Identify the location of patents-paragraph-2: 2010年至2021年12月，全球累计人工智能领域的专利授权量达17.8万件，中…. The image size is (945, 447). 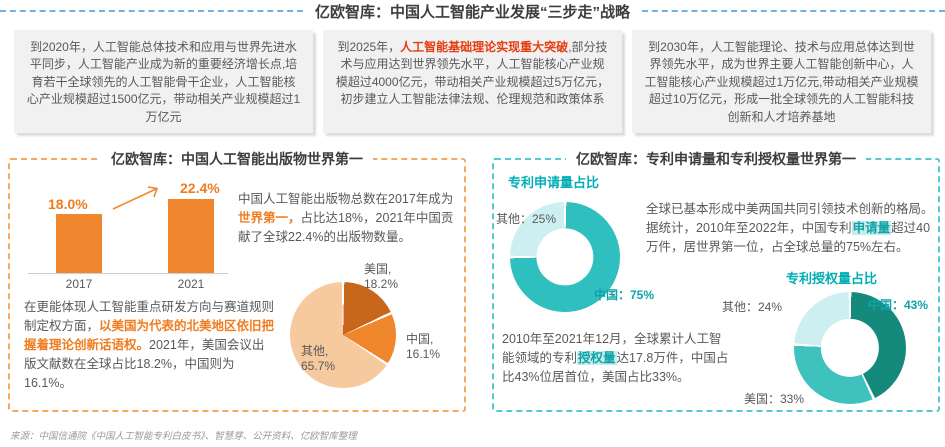
(617, 358).